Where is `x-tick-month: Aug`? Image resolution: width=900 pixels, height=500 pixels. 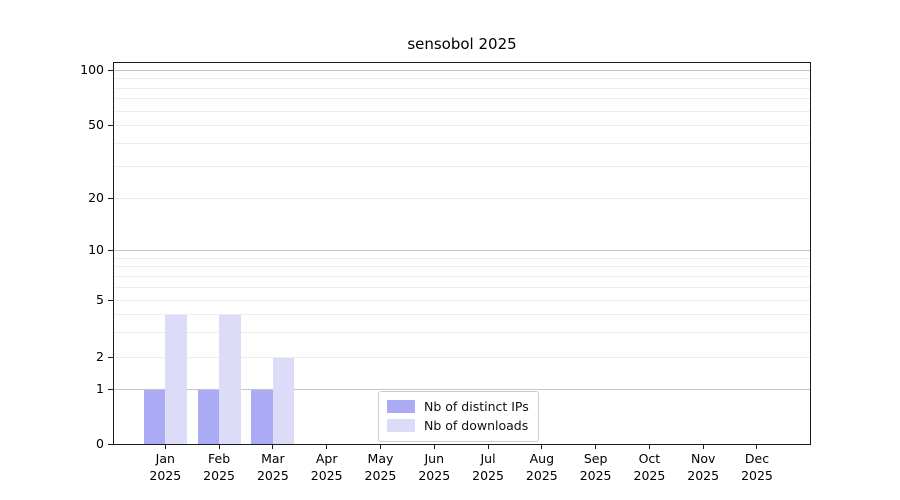
x-tick-month: Aug is located at coordinates (542, 458).